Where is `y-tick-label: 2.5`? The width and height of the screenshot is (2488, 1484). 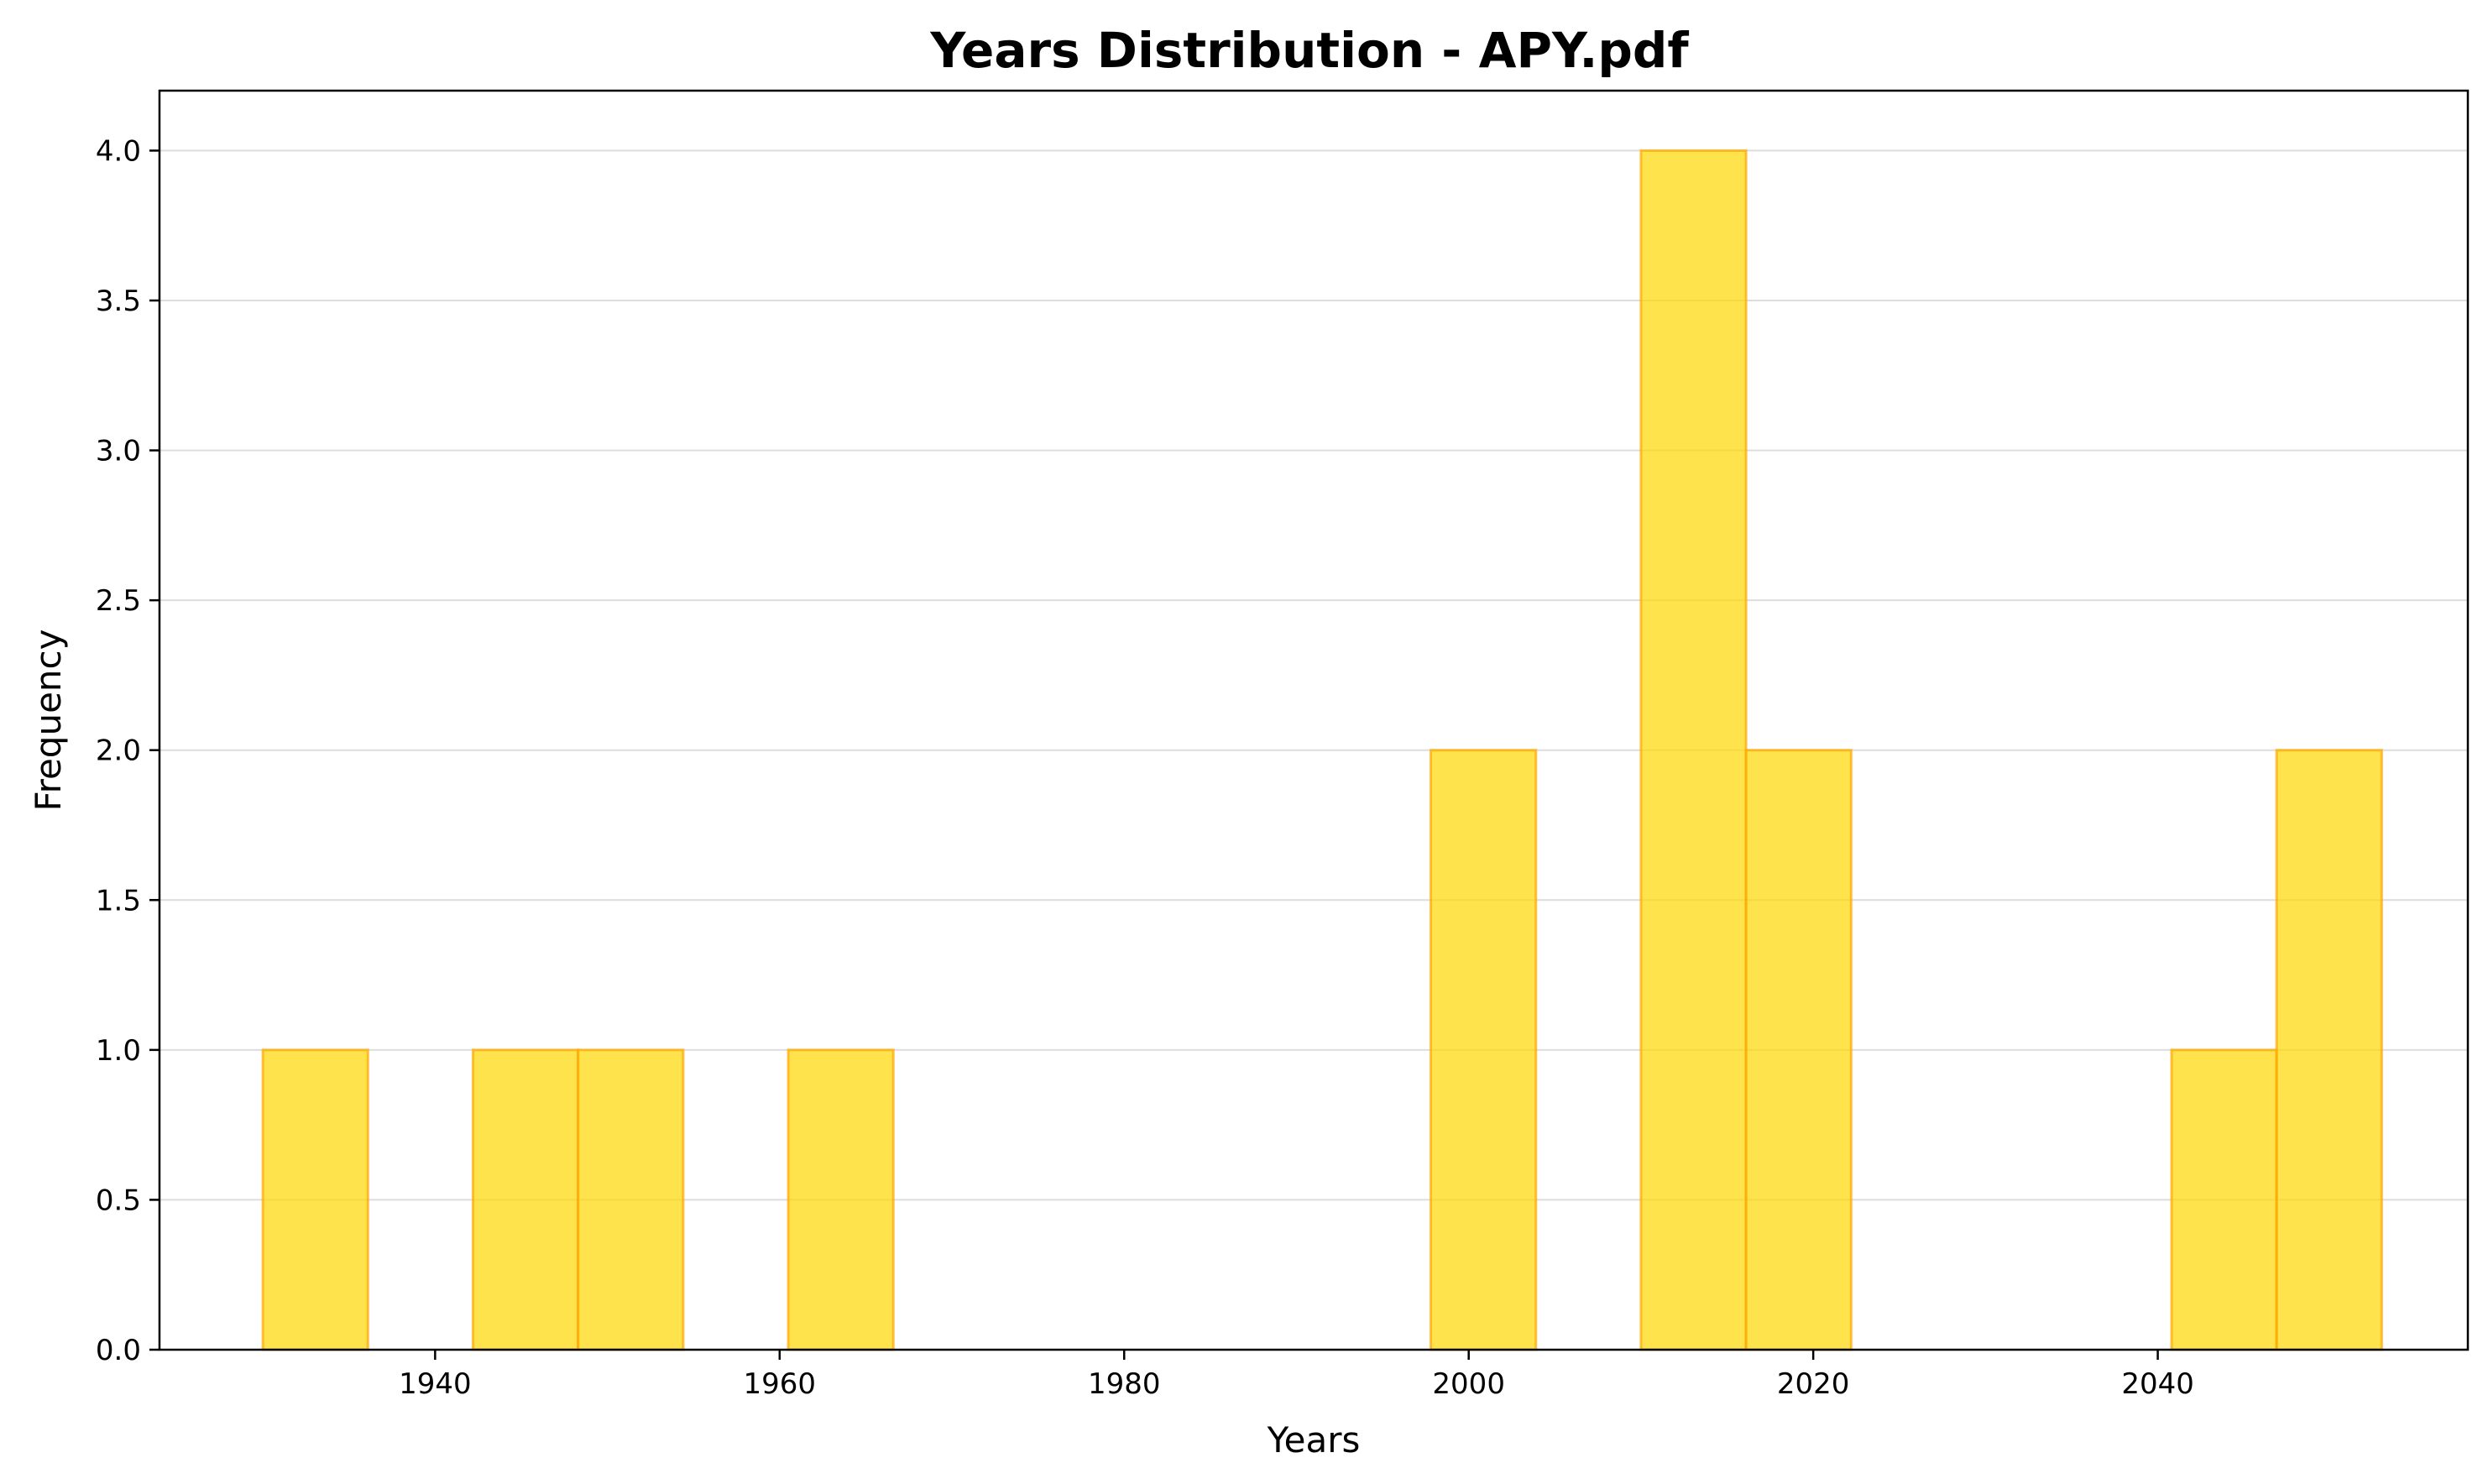 y-tick-label: 2.5 is located at coordinates (119, 601).